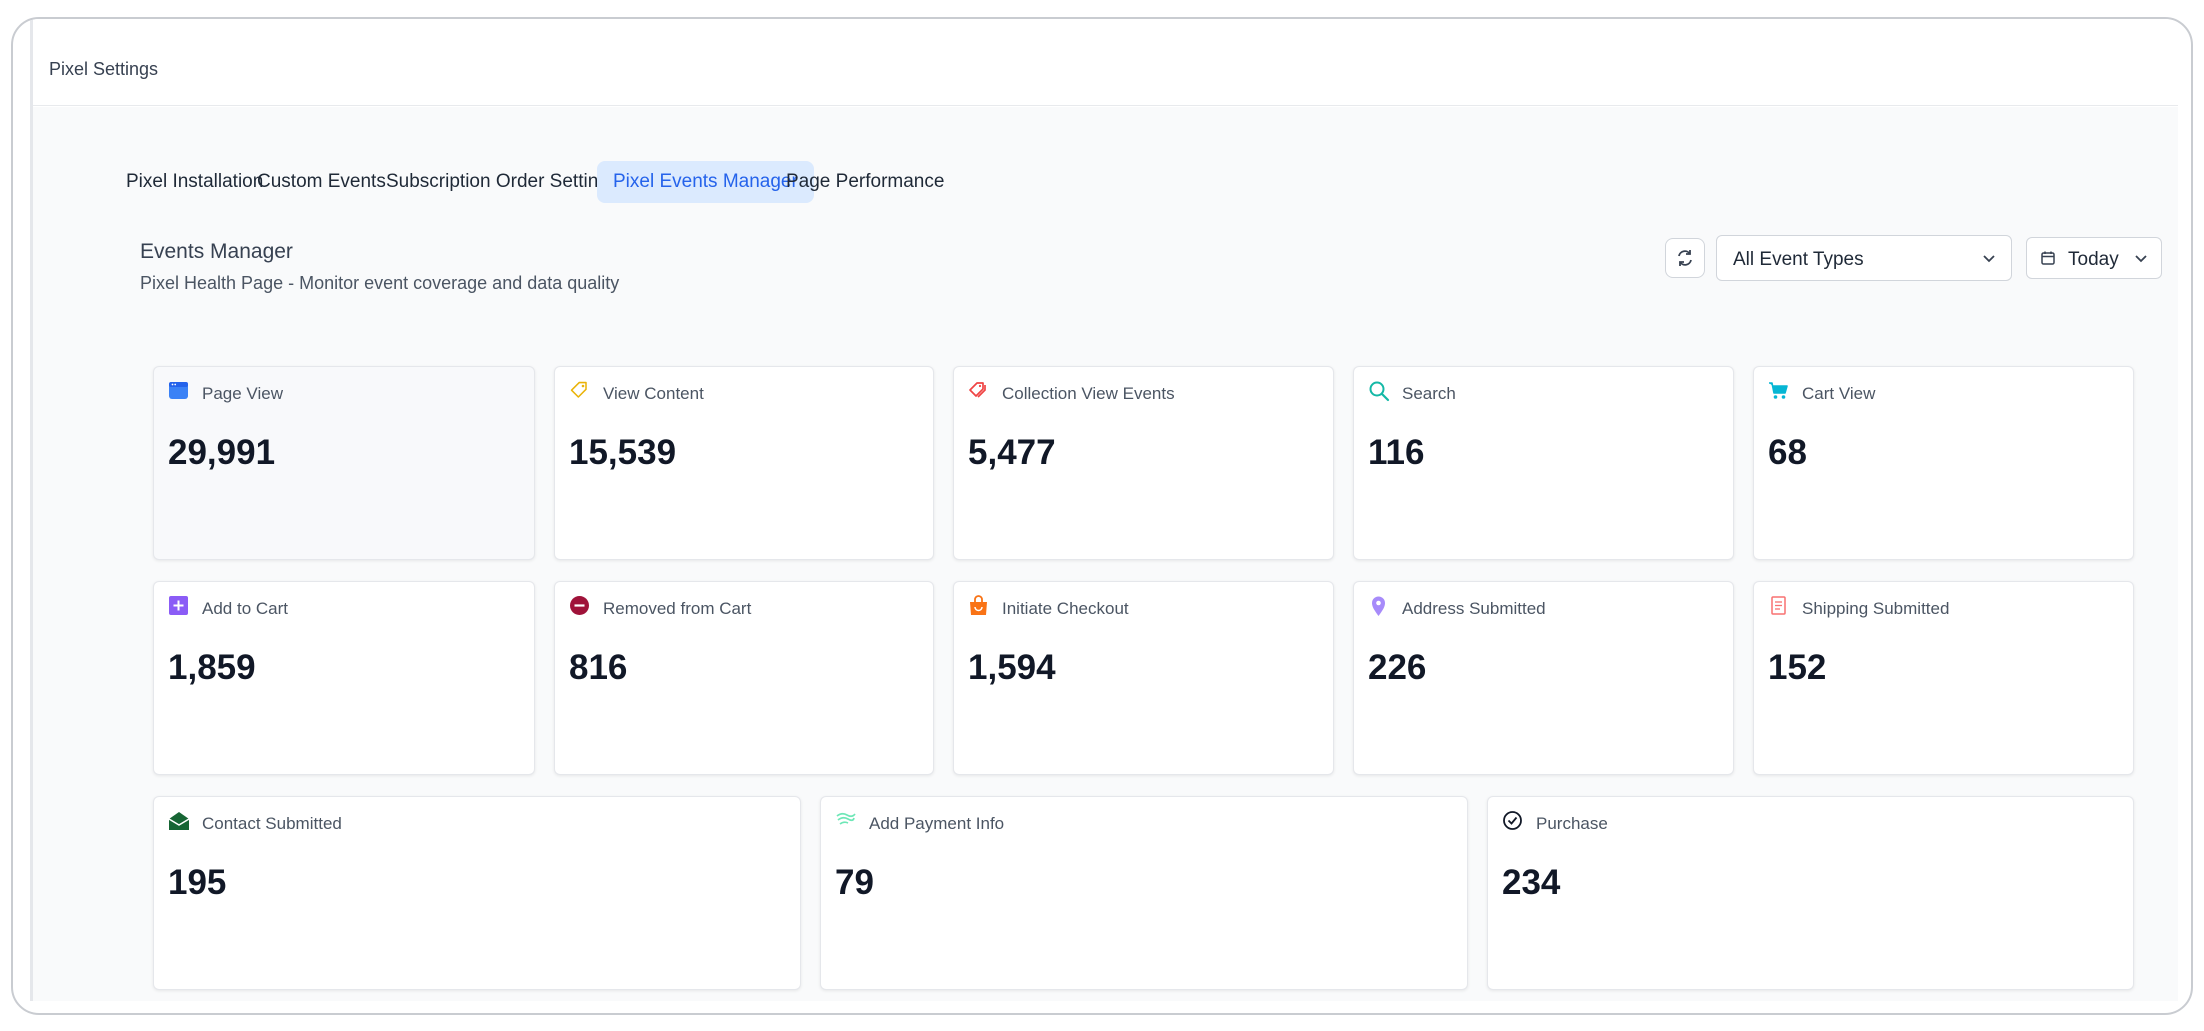 The height and width of the screenshot is (1031, 2204). What do you see at coordinates (245, 608) in the screenshot?
I see `event-label: Add to Cart` at bounding box center [245, 608].